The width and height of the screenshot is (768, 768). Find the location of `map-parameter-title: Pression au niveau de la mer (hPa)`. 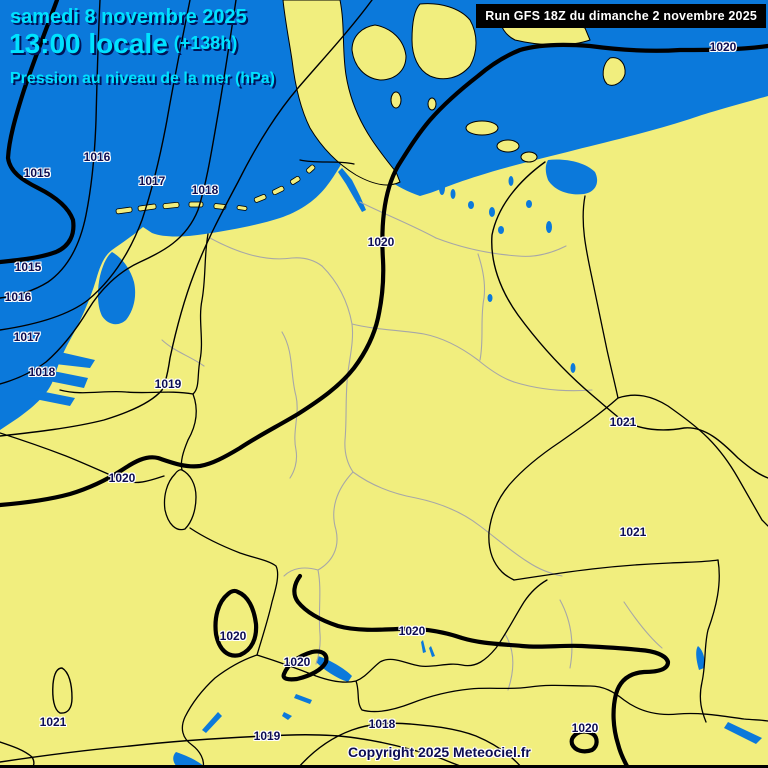

map-parameter-title: Pression au niveau de la mer (hPa) is located at coordinates (142, 78).